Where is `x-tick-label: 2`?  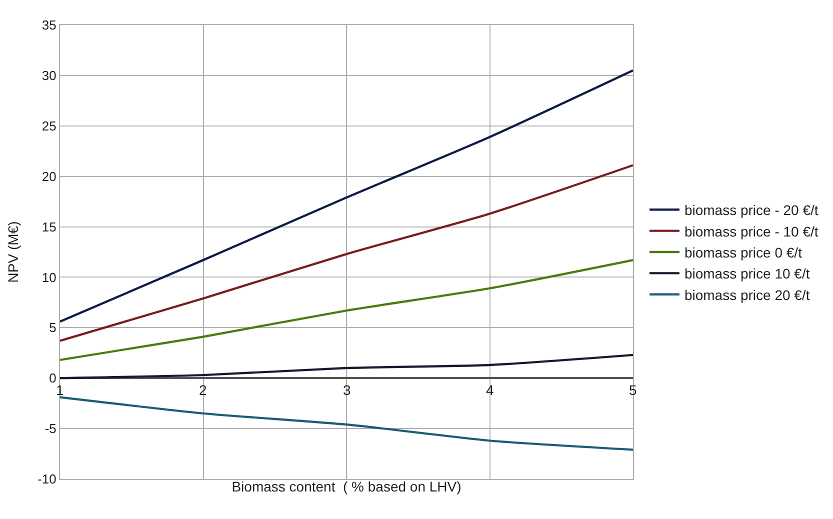 x-tick-label: 2 is located at coordinates (203, 390).